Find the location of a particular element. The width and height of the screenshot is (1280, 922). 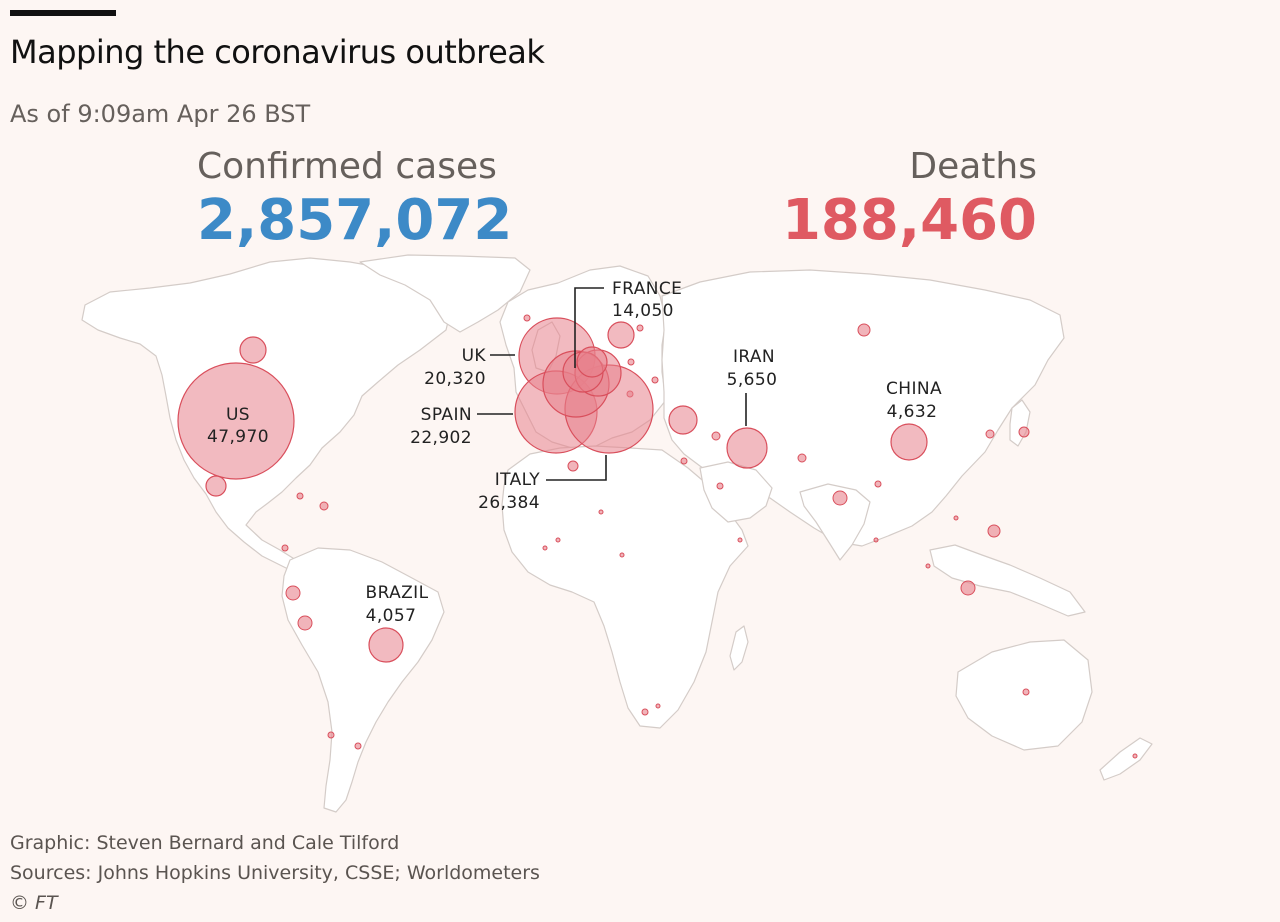

japan-landmass is located at coordinates (1020, 423).